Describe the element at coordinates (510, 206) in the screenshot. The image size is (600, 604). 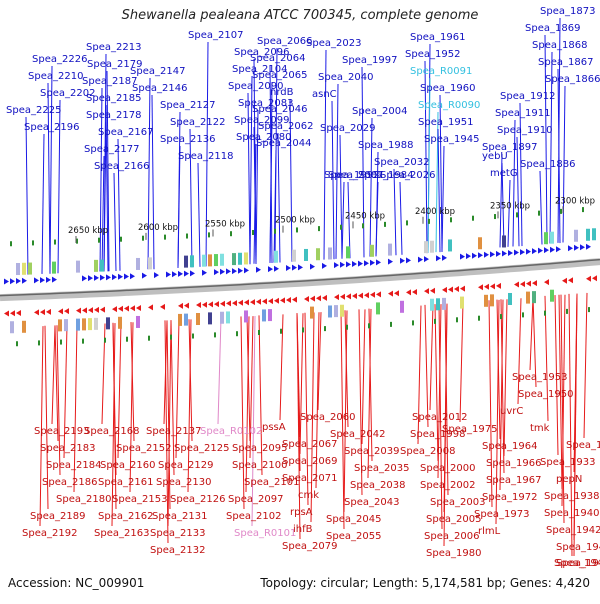
I see `scale-label: 2350 kbp` at that location.